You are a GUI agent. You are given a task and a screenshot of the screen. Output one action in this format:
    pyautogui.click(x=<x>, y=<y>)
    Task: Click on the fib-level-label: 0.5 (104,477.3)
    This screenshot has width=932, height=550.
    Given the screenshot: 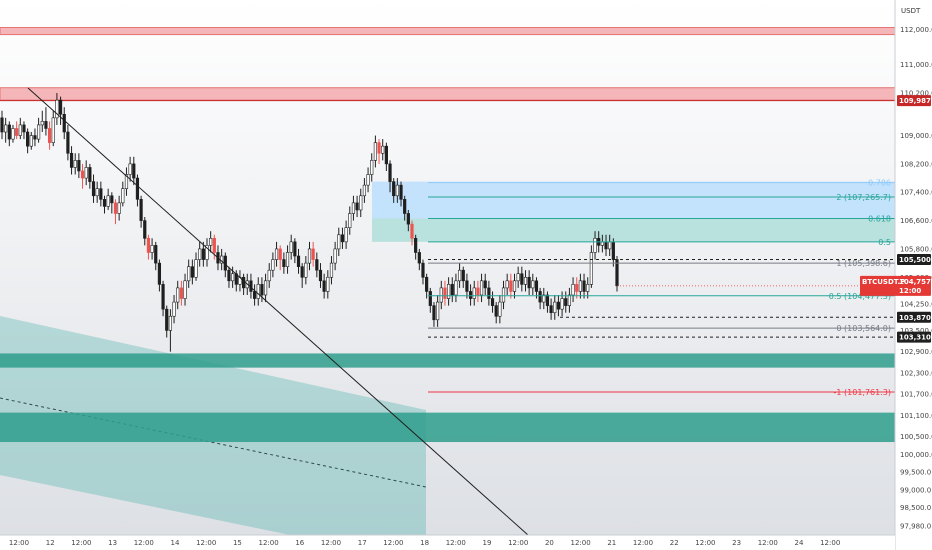 What is the action you would take?
    pyautogui.click(x=860, y=296)
    